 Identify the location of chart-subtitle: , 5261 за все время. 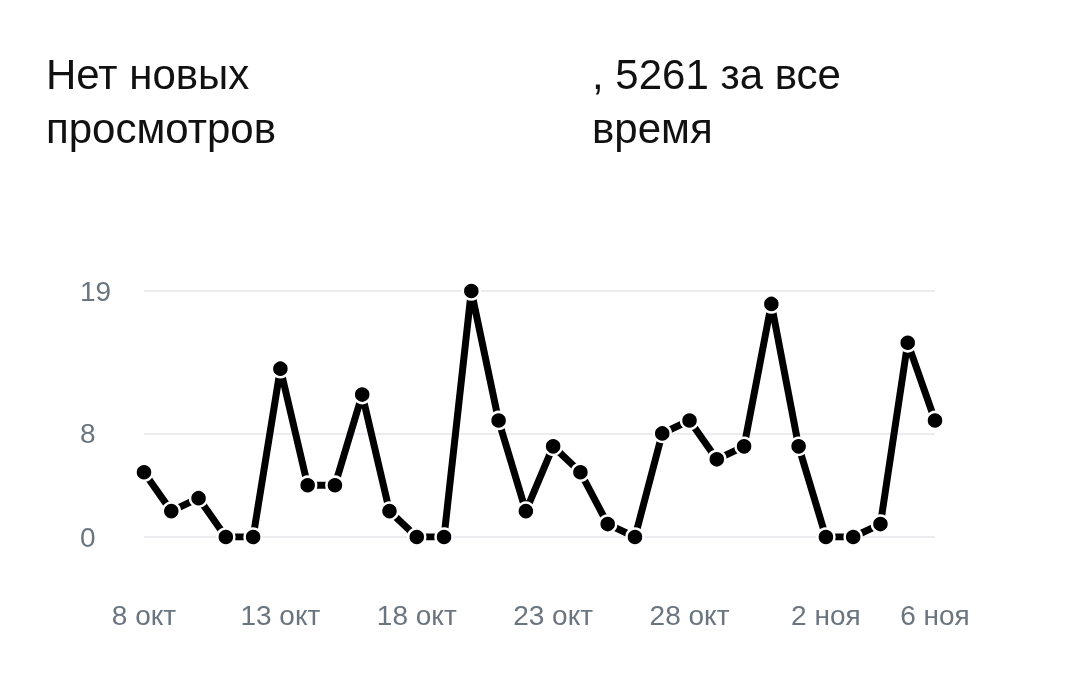
(717, 102).